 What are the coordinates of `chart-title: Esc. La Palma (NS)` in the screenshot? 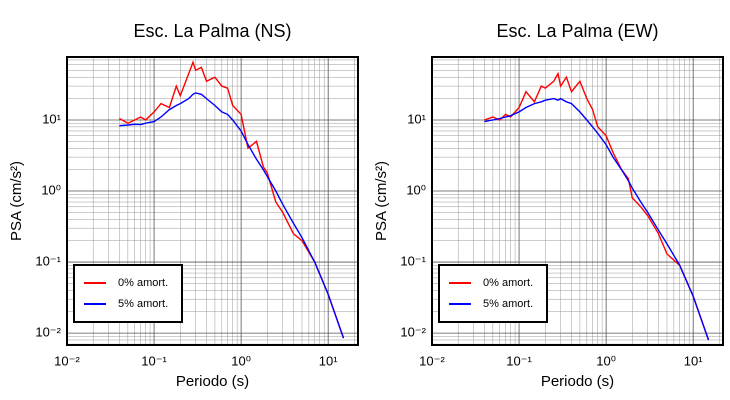 It's located at (212, 31).